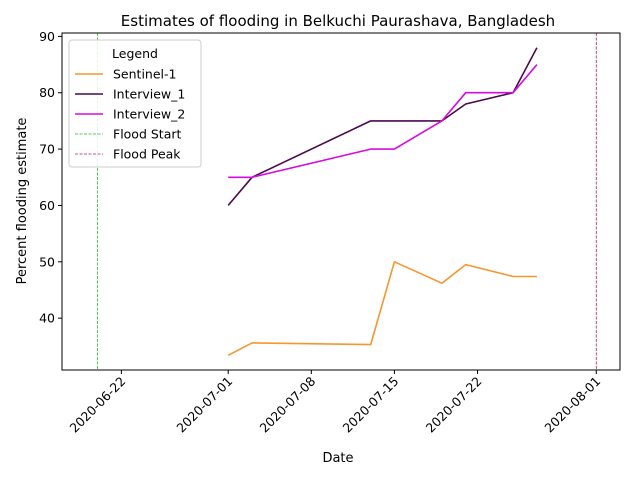 The width and height of the screenshot is (640, 480). I want to click on legend-box, so click(135, 103).